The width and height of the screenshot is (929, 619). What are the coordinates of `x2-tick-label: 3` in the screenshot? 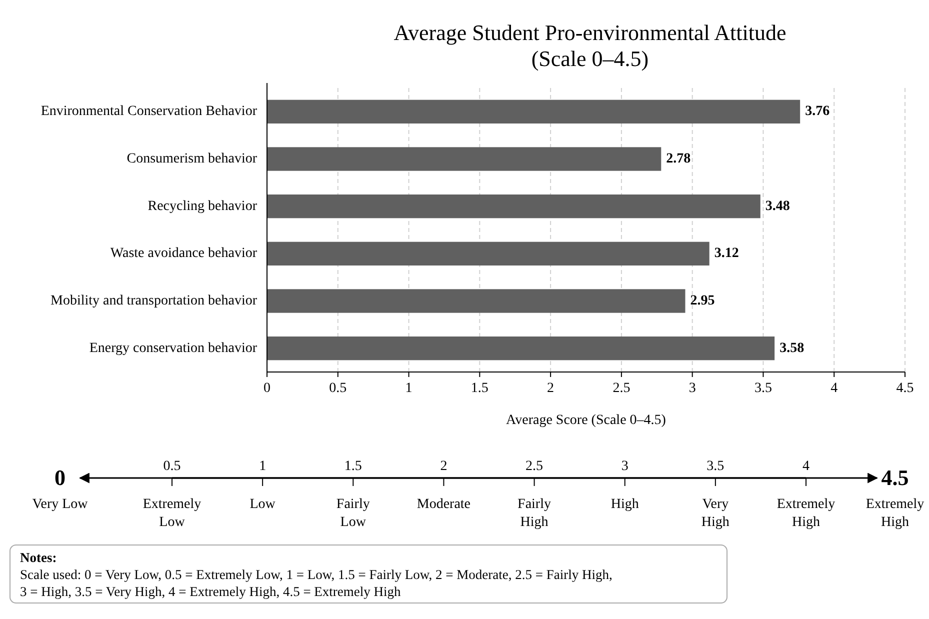 It's located at (624, 466).